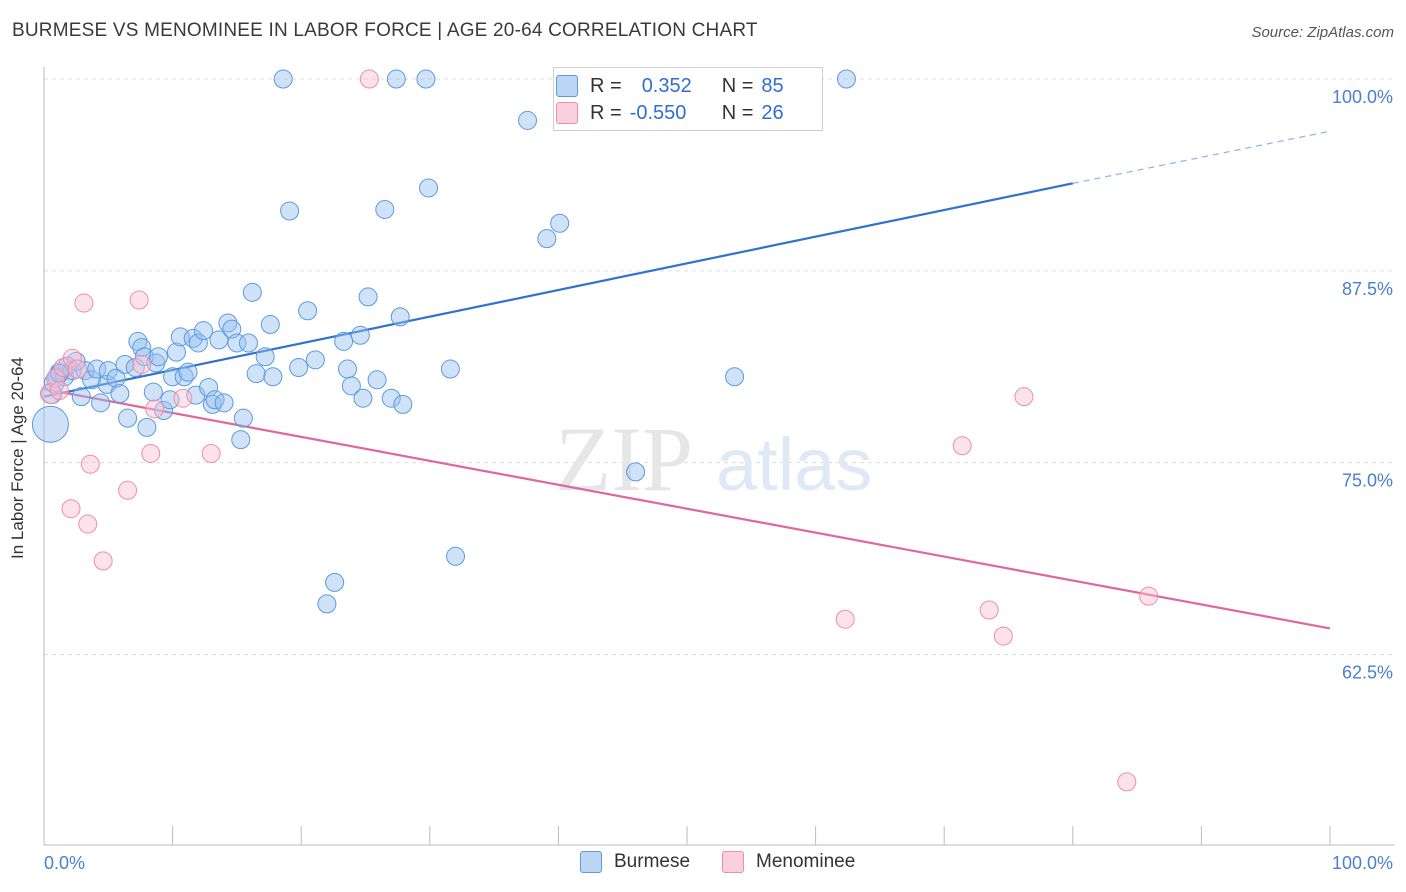 This screenshot has height=892, width=1406. What do you see at coordinates (658, 112) in the screenshot?
I see `legend-r-value: -0.550` at bounding box center [658, 112].